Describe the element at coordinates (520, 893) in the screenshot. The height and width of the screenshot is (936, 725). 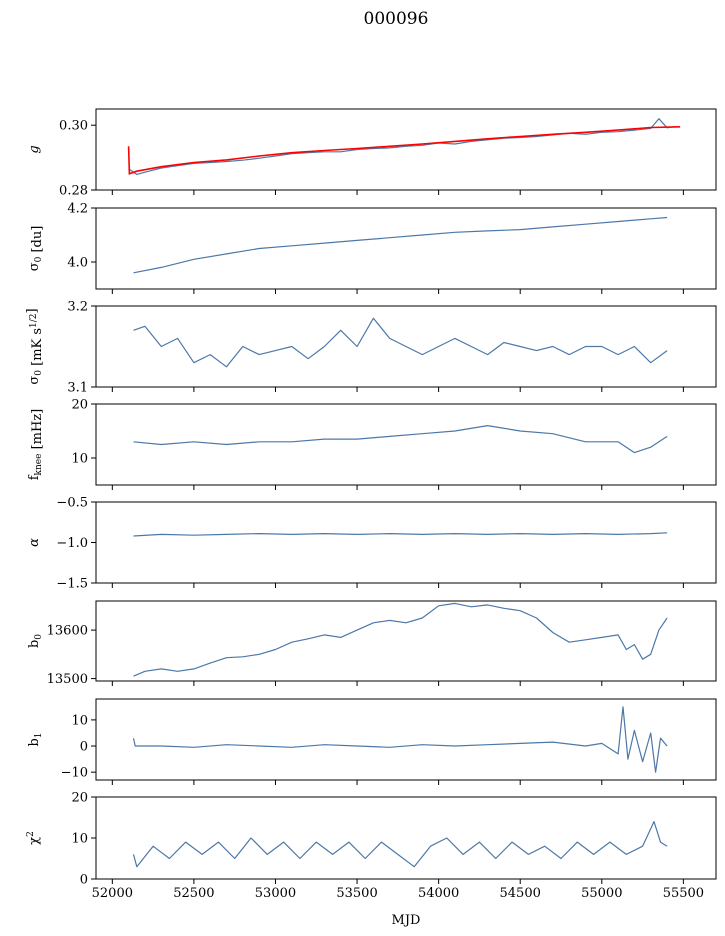
I see `x-tick-label: 54500` at that location.